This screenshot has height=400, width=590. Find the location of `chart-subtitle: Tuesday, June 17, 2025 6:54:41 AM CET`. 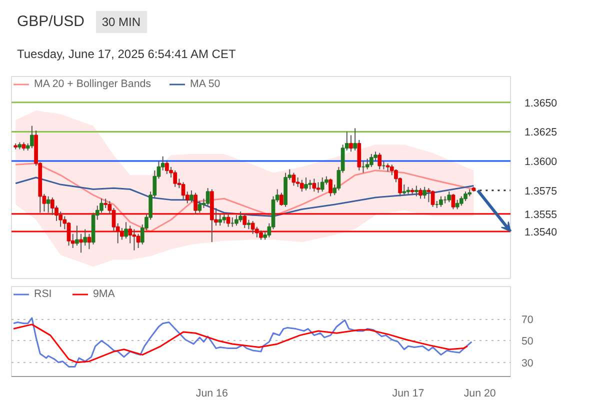

chart-subtitle: Tuesday, June 17, 2025 6:54:41 AM CET is located at coordinates (126, 55).